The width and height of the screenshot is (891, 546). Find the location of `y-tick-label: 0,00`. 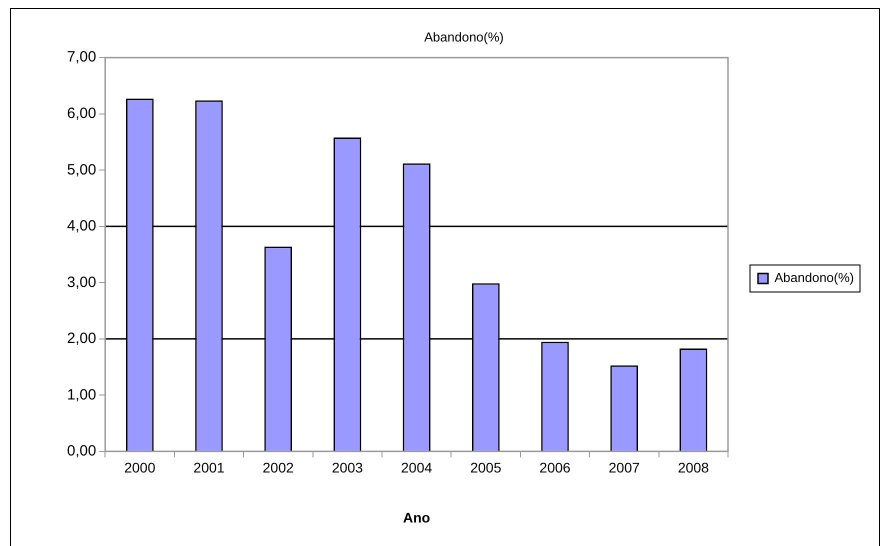

y-tick-label: 0,00 is located at coordinates (81, 451).